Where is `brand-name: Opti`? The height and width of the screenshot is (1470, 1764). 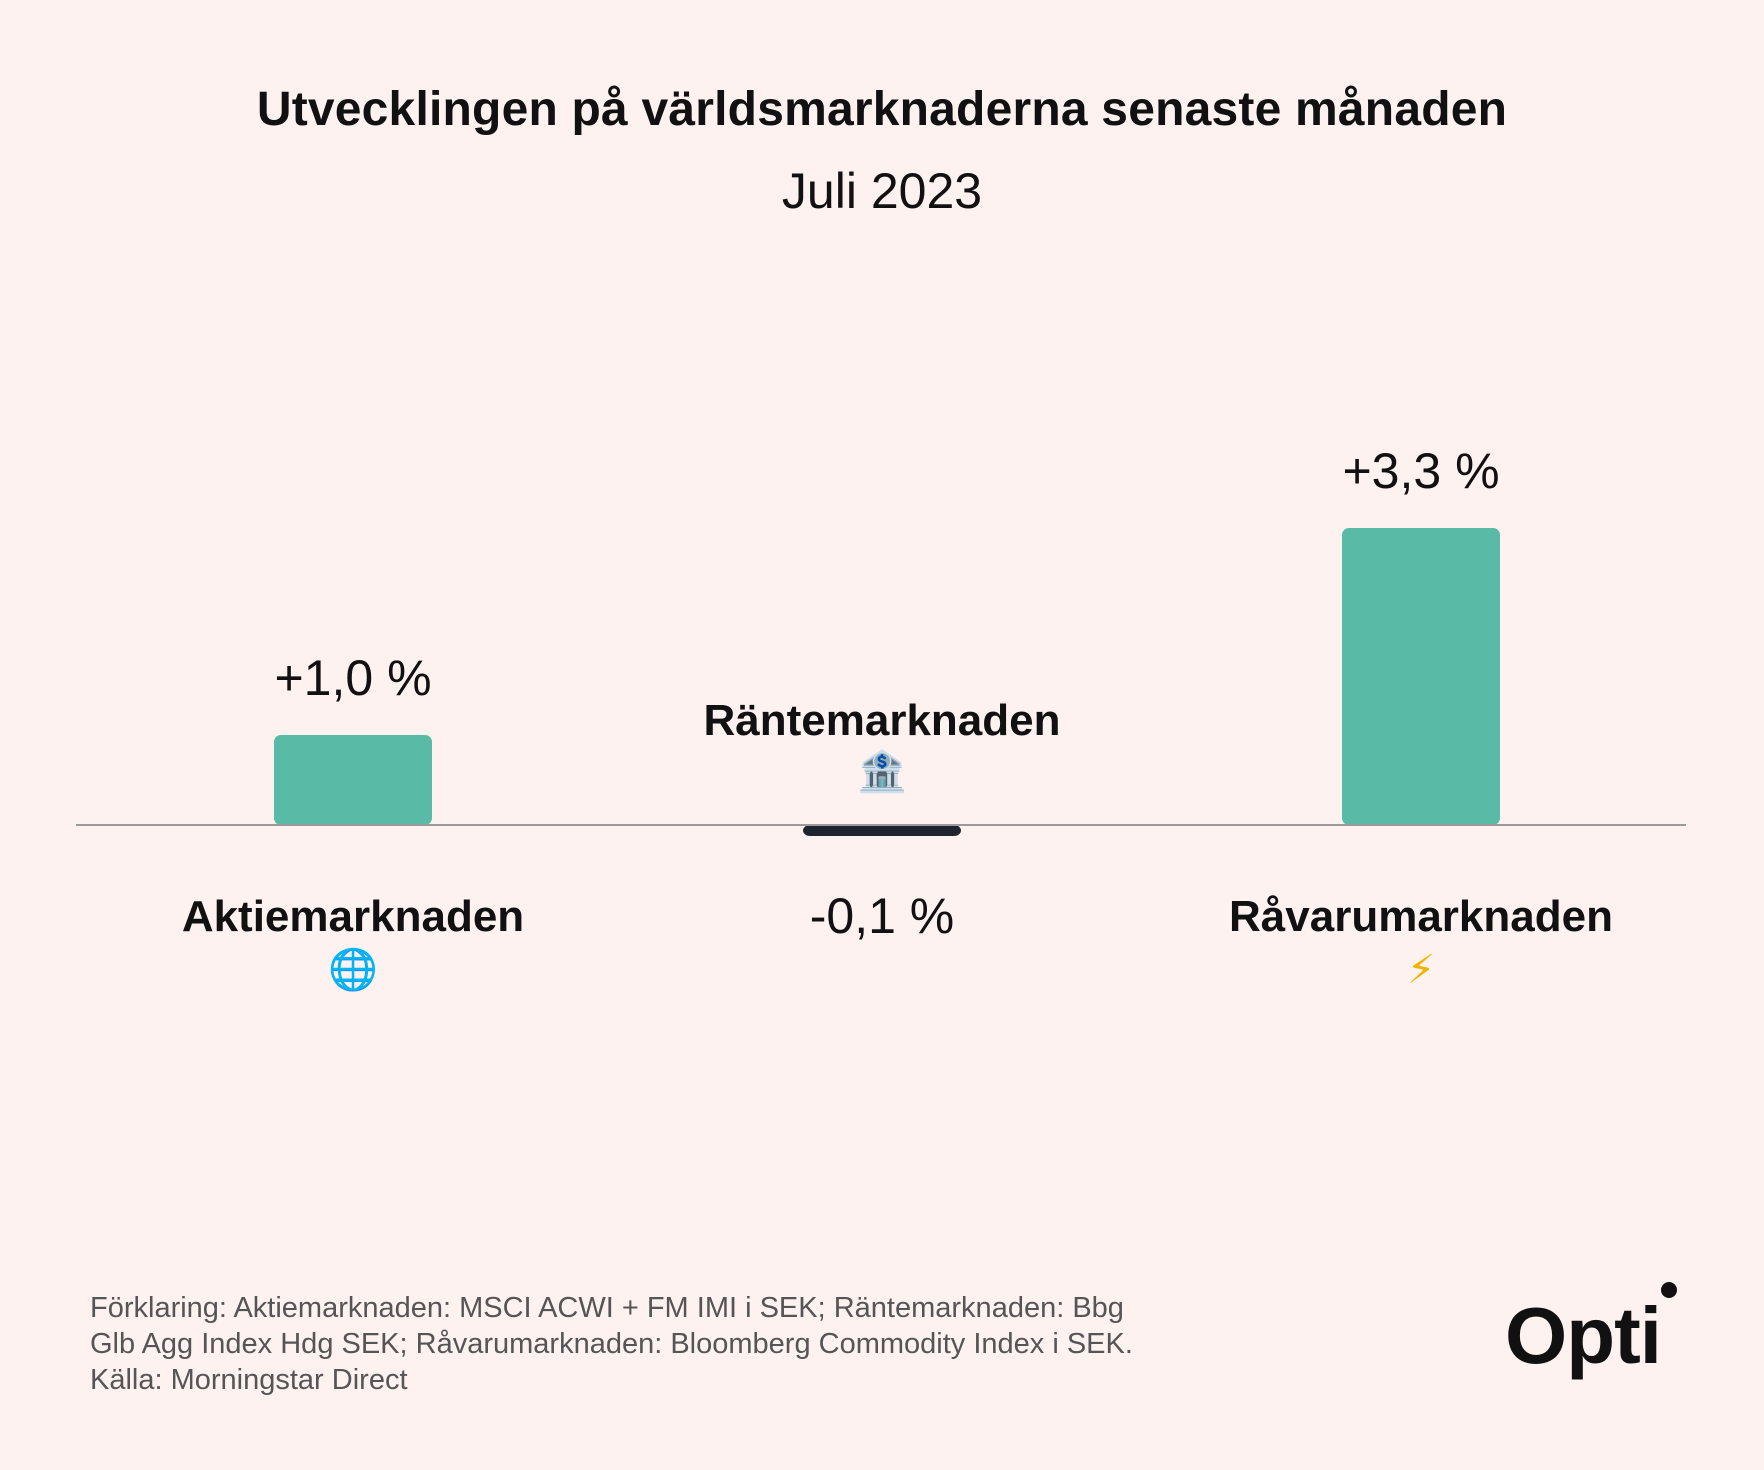 brand-name: Opti is located at coordinates (1583, 1335).